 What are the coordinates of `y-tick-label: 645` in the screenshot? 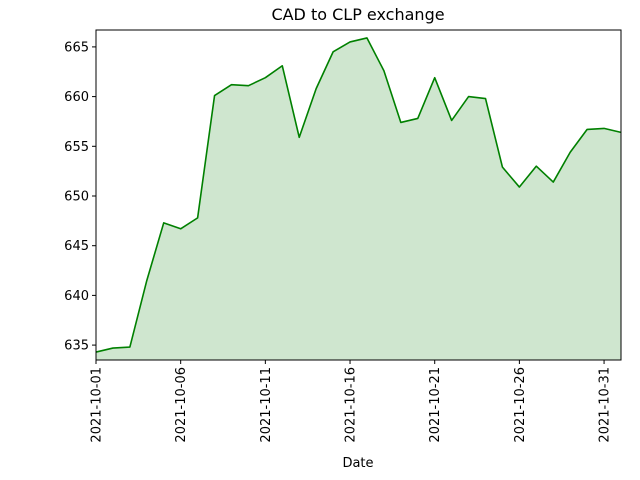 It's located at (76, 246).